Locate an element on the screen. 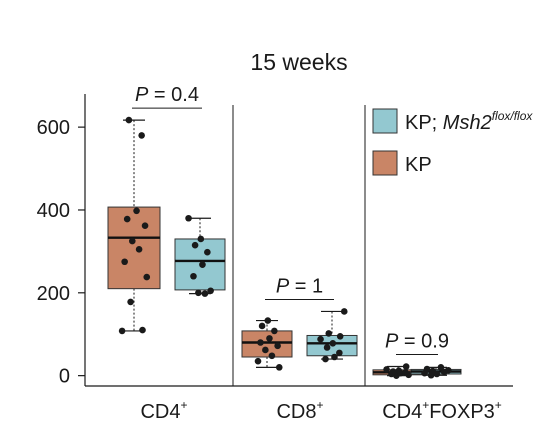 The image size is (550, 436). chart-legend: KP; Msh2flox/flox KP is located at coordinates (452, 142).